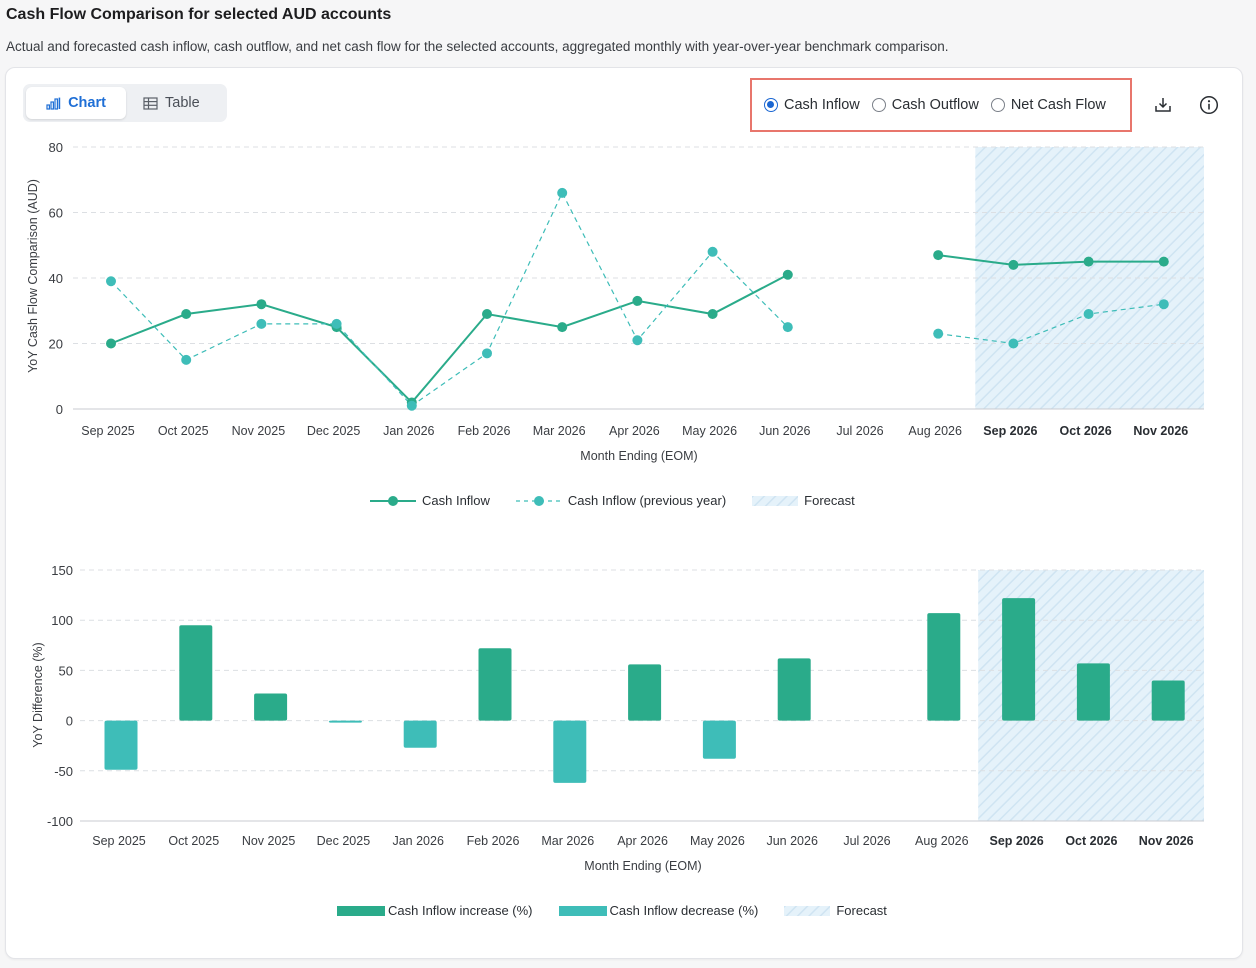 The image size is (1256, 968). What do you see at coordinates (66, 670) in the screenshot?
I see `y-tick-label: 50` at bounding box center [66, 670].